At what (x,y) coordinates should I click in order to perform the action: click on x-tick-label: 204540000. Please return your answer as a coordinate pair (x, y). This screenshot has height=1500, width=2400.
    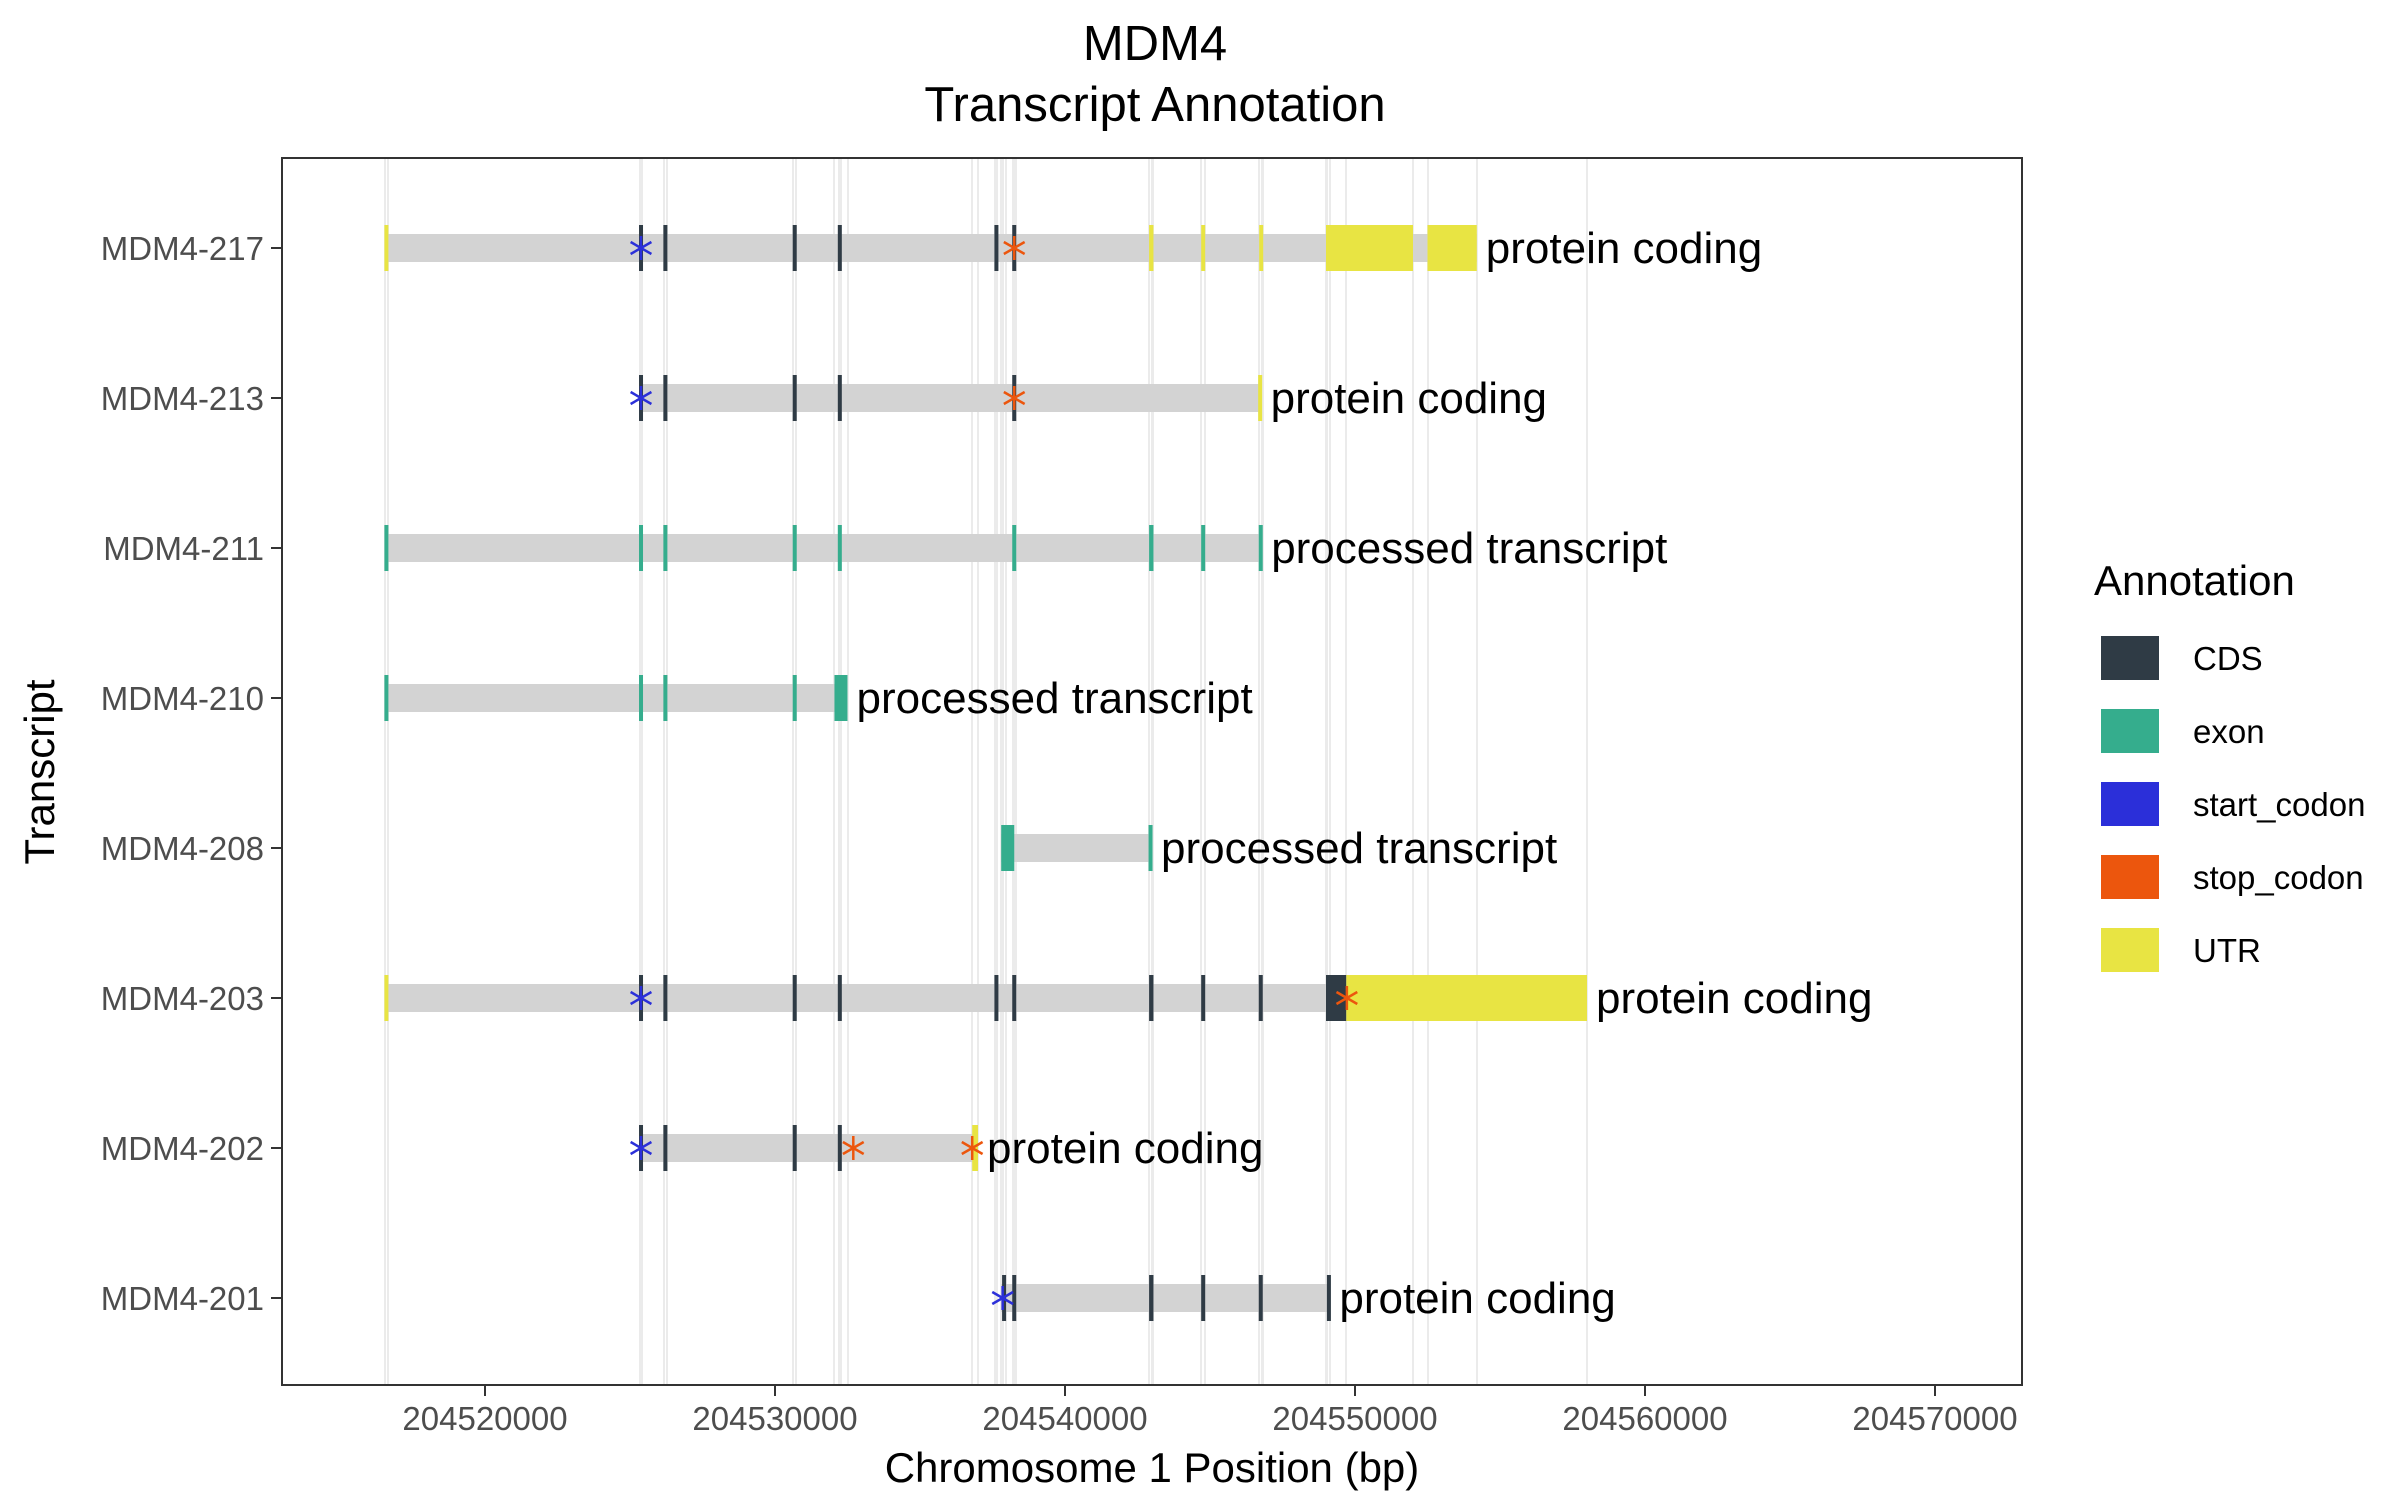
    Looking at the image, I should click on (1064, 1418).